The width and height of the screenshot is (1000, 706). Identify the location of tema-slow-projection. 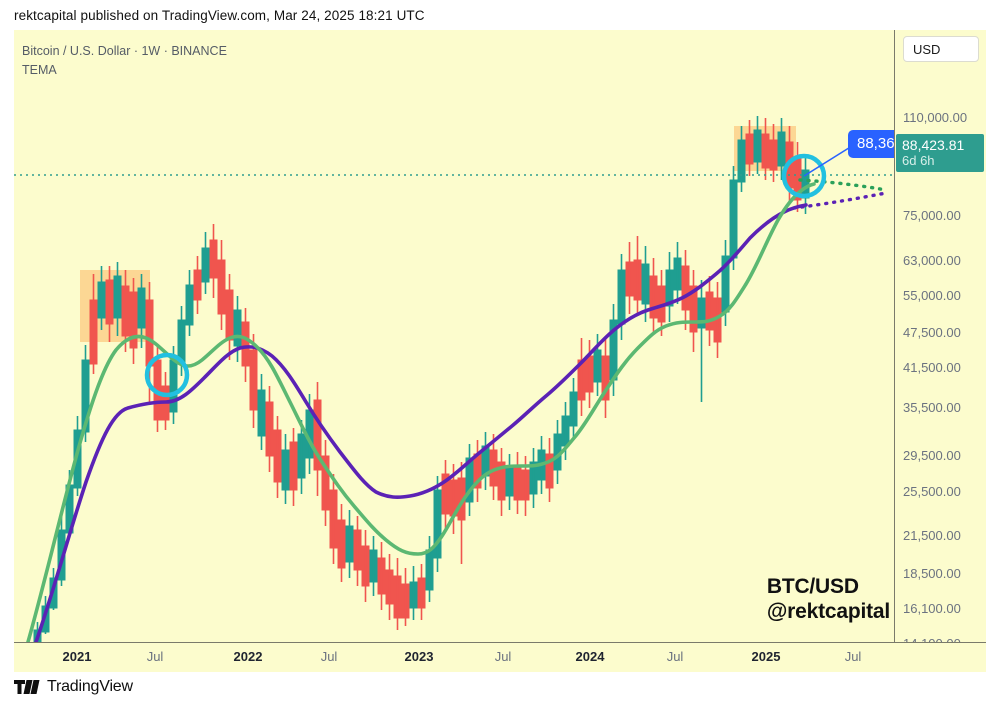
(840, 200).